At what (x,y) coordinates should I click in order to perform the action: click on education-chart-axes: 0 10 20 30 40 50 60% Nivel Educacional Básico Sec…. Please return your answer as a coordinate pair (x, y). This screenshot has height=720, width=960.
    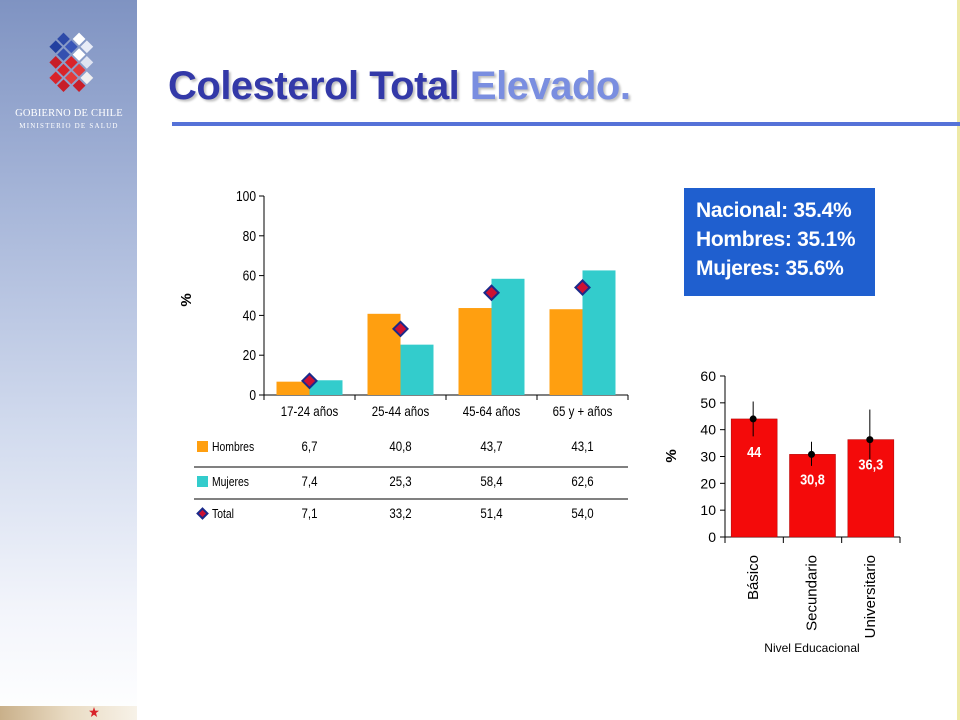
    Looking at the image, I should click on (782, 511).